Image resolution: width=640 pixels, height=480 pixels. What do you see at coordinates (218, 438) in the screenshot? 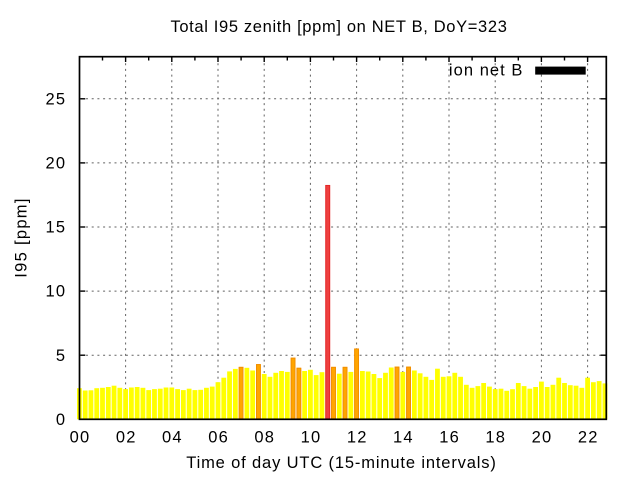
I see `svg-text: 06` at bounding box center [218, 438].